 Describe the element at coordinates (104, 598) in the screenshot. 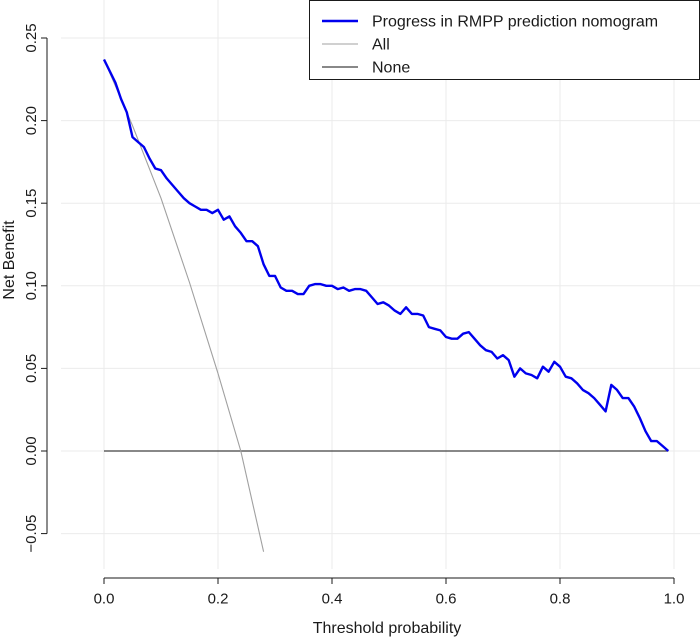

I see `x-tick-label: 0.0` at that location.